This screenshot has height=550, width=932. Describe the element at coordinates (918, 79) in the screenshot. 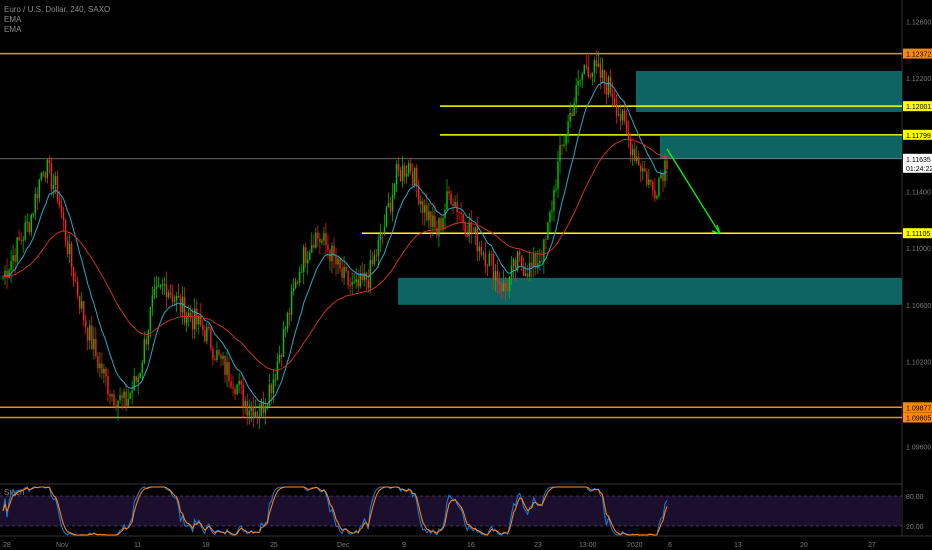

I see `price-tick-label: 1.12200` at that location.